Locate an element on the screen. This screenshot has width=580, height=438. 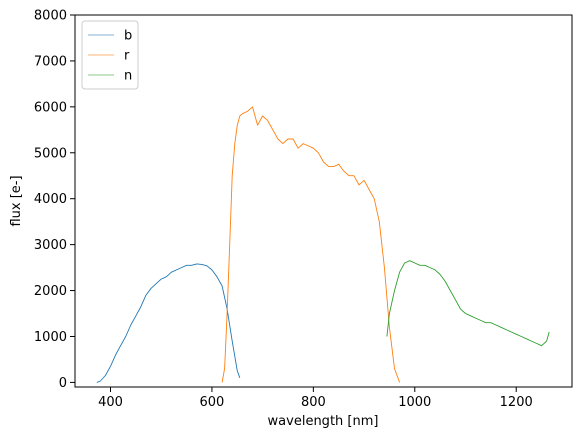
legend: brn is located at coordinates (110, 55).